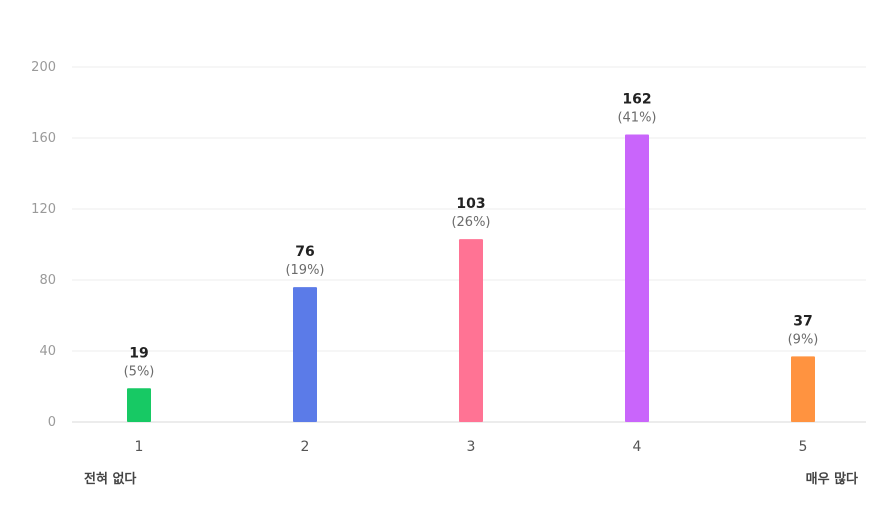 The height and width of the screenshot is (520, 888). I want to click on bar-value-label: 162, so click(636, 99).